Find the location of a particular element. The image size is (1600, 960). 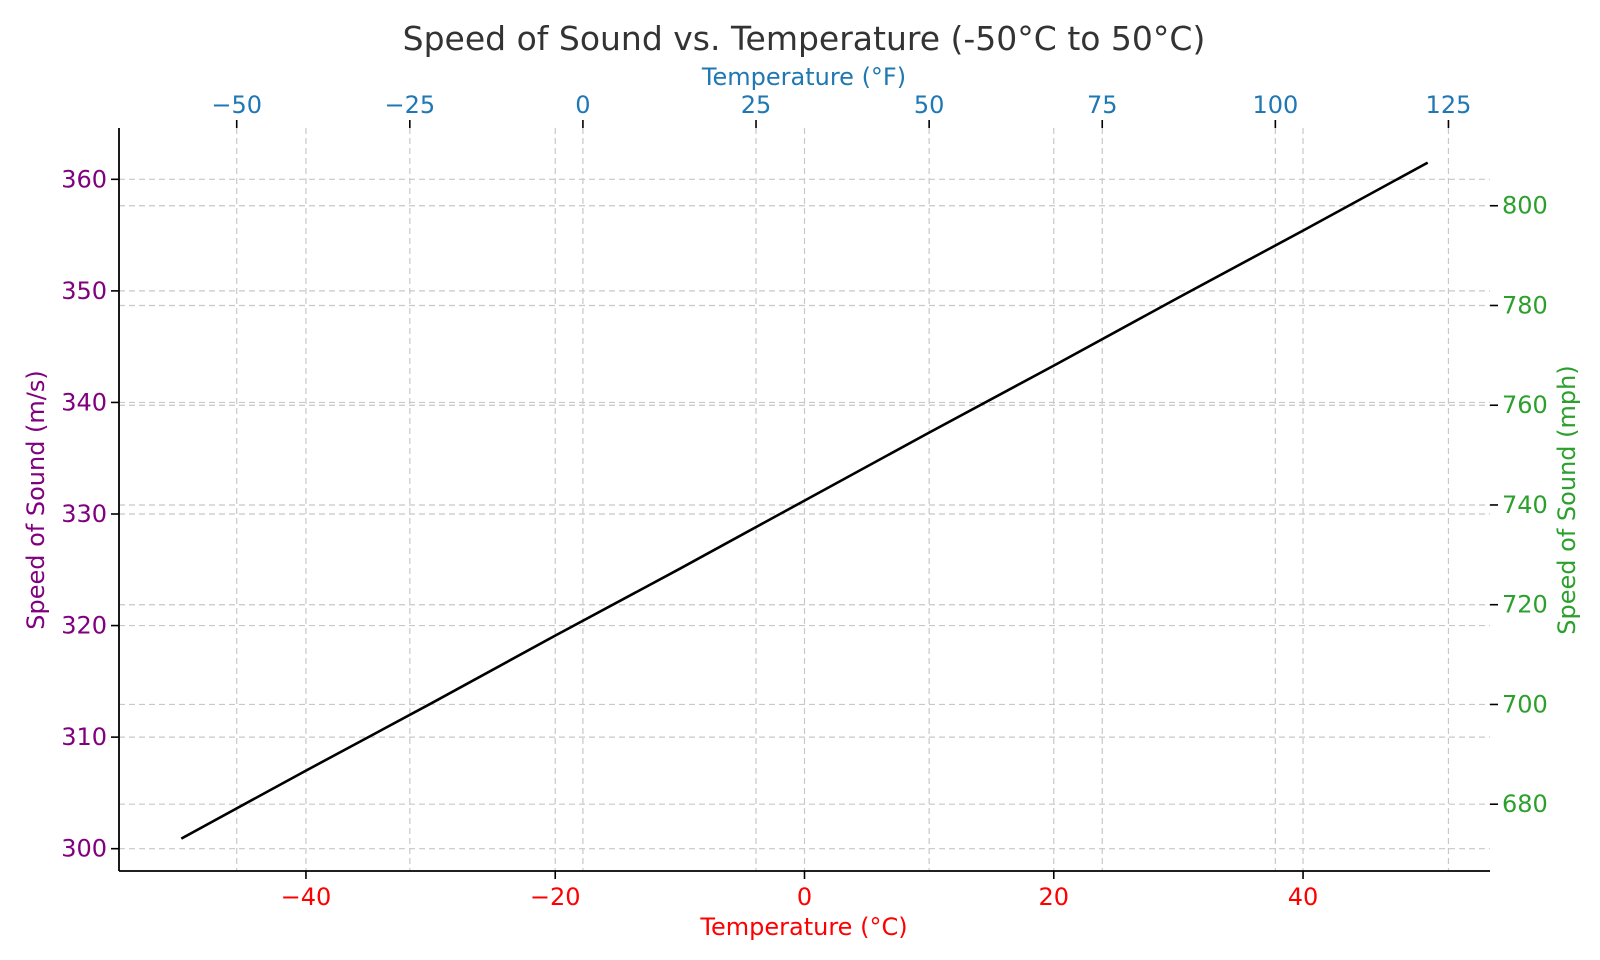

right-y-axis-label: Speed of Sound (mph) is located at coordinates (1567, 499).